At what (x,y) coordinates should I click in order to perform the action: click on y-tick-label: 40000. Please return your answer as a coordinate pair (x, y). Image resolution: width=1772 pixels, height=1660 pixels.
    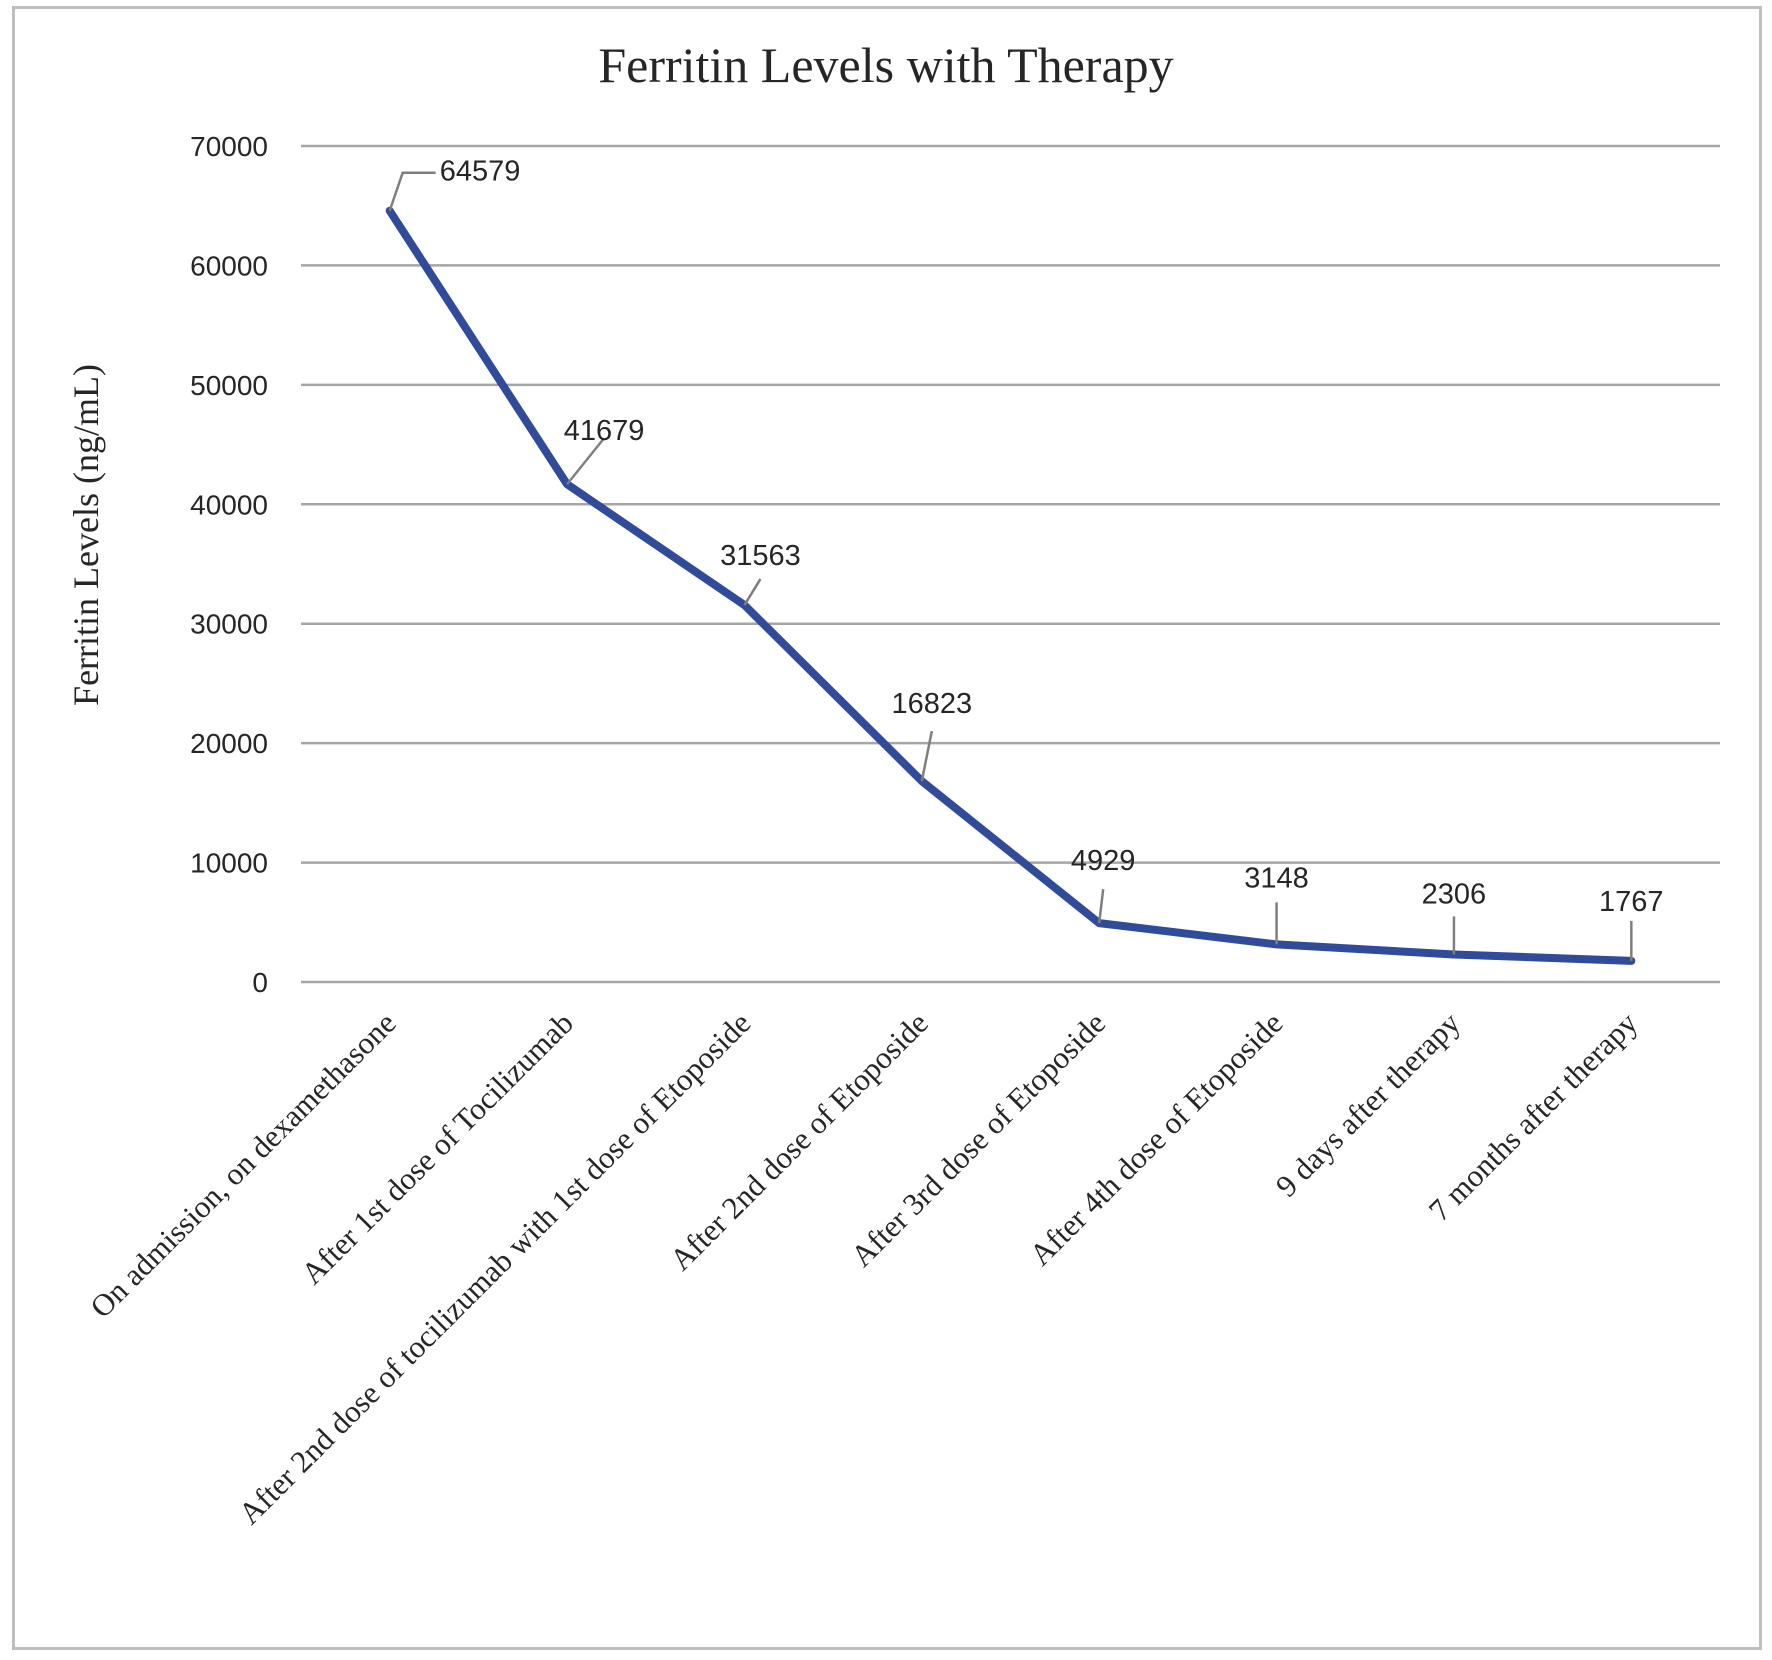
    Looking at the image, I should click on (229, 504).